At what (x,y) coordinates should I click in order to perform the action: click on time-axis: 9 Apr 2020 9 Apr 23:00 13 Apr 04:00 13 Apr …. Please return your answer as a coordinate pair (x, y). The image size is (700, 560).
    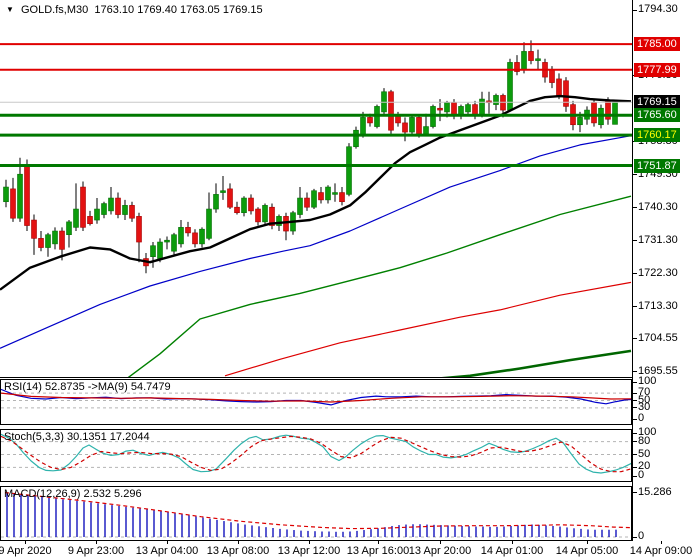
    Looking at the image, I should click on (350, 550).